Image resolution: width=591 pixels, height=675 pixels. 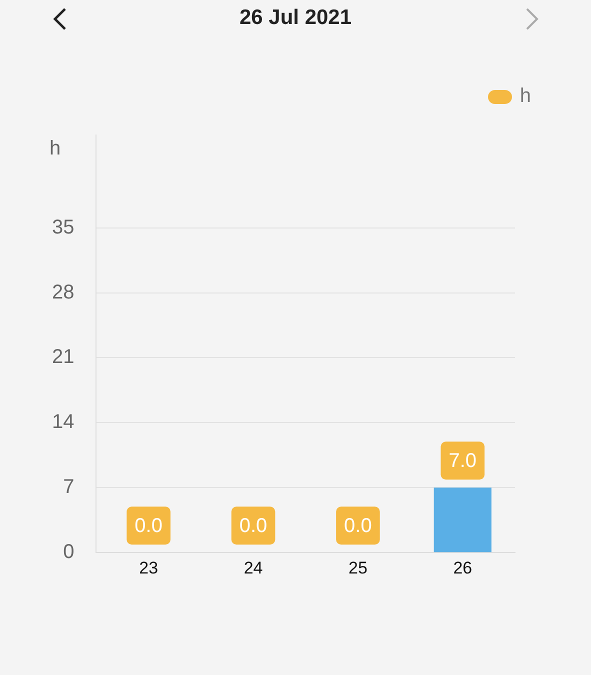 I want to click on y-tick-label: 14, so click(x=63, y=422).